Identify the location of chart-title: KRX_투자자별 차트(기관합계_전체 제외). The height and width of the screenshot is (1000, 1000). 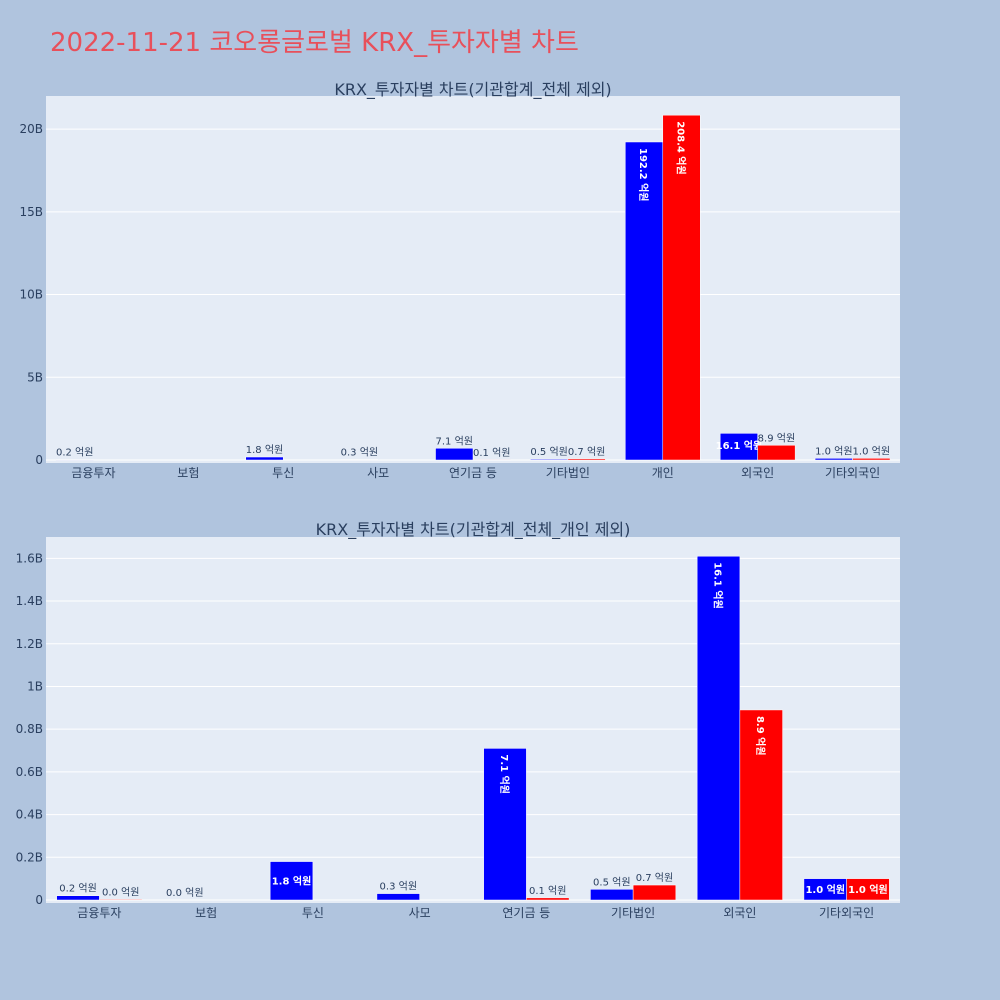
(472, 90).